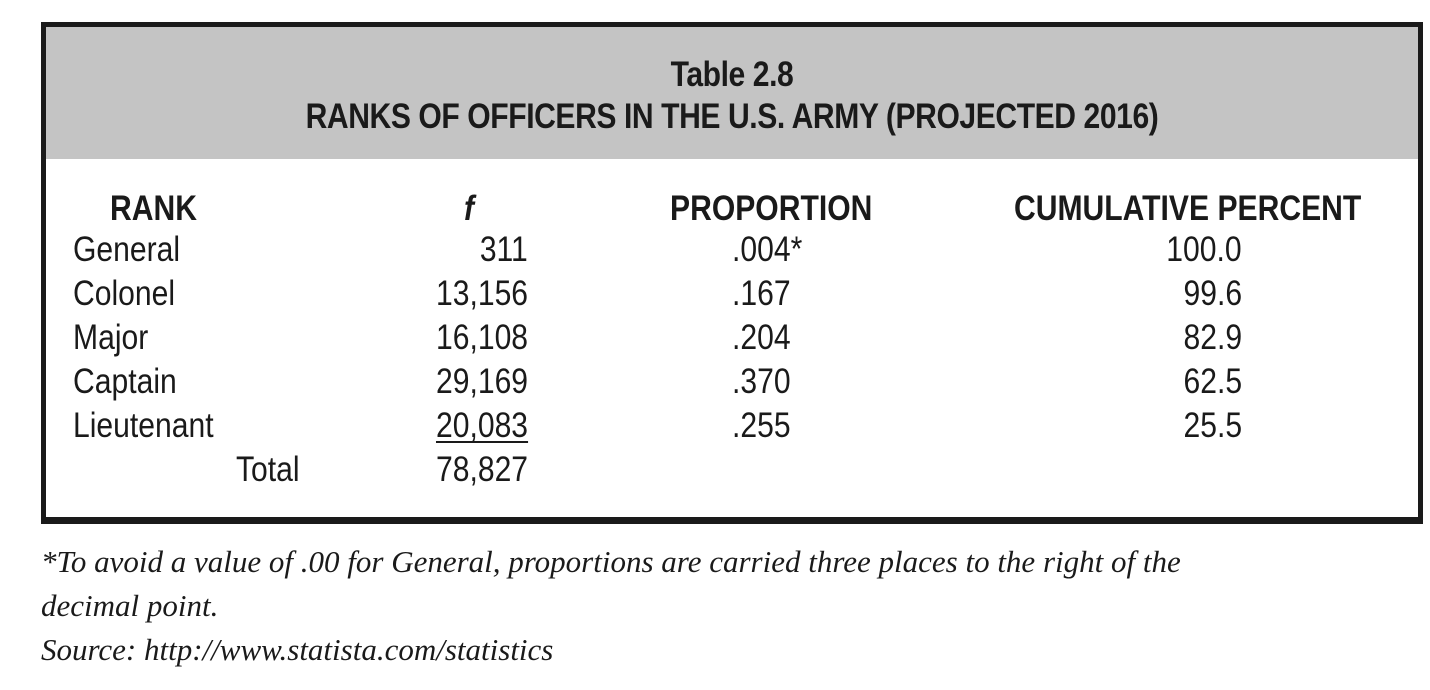 The width and height of the screenshot is (1430, 690). I want to click on cell-rank: Lieutenant, so click(143, 425).